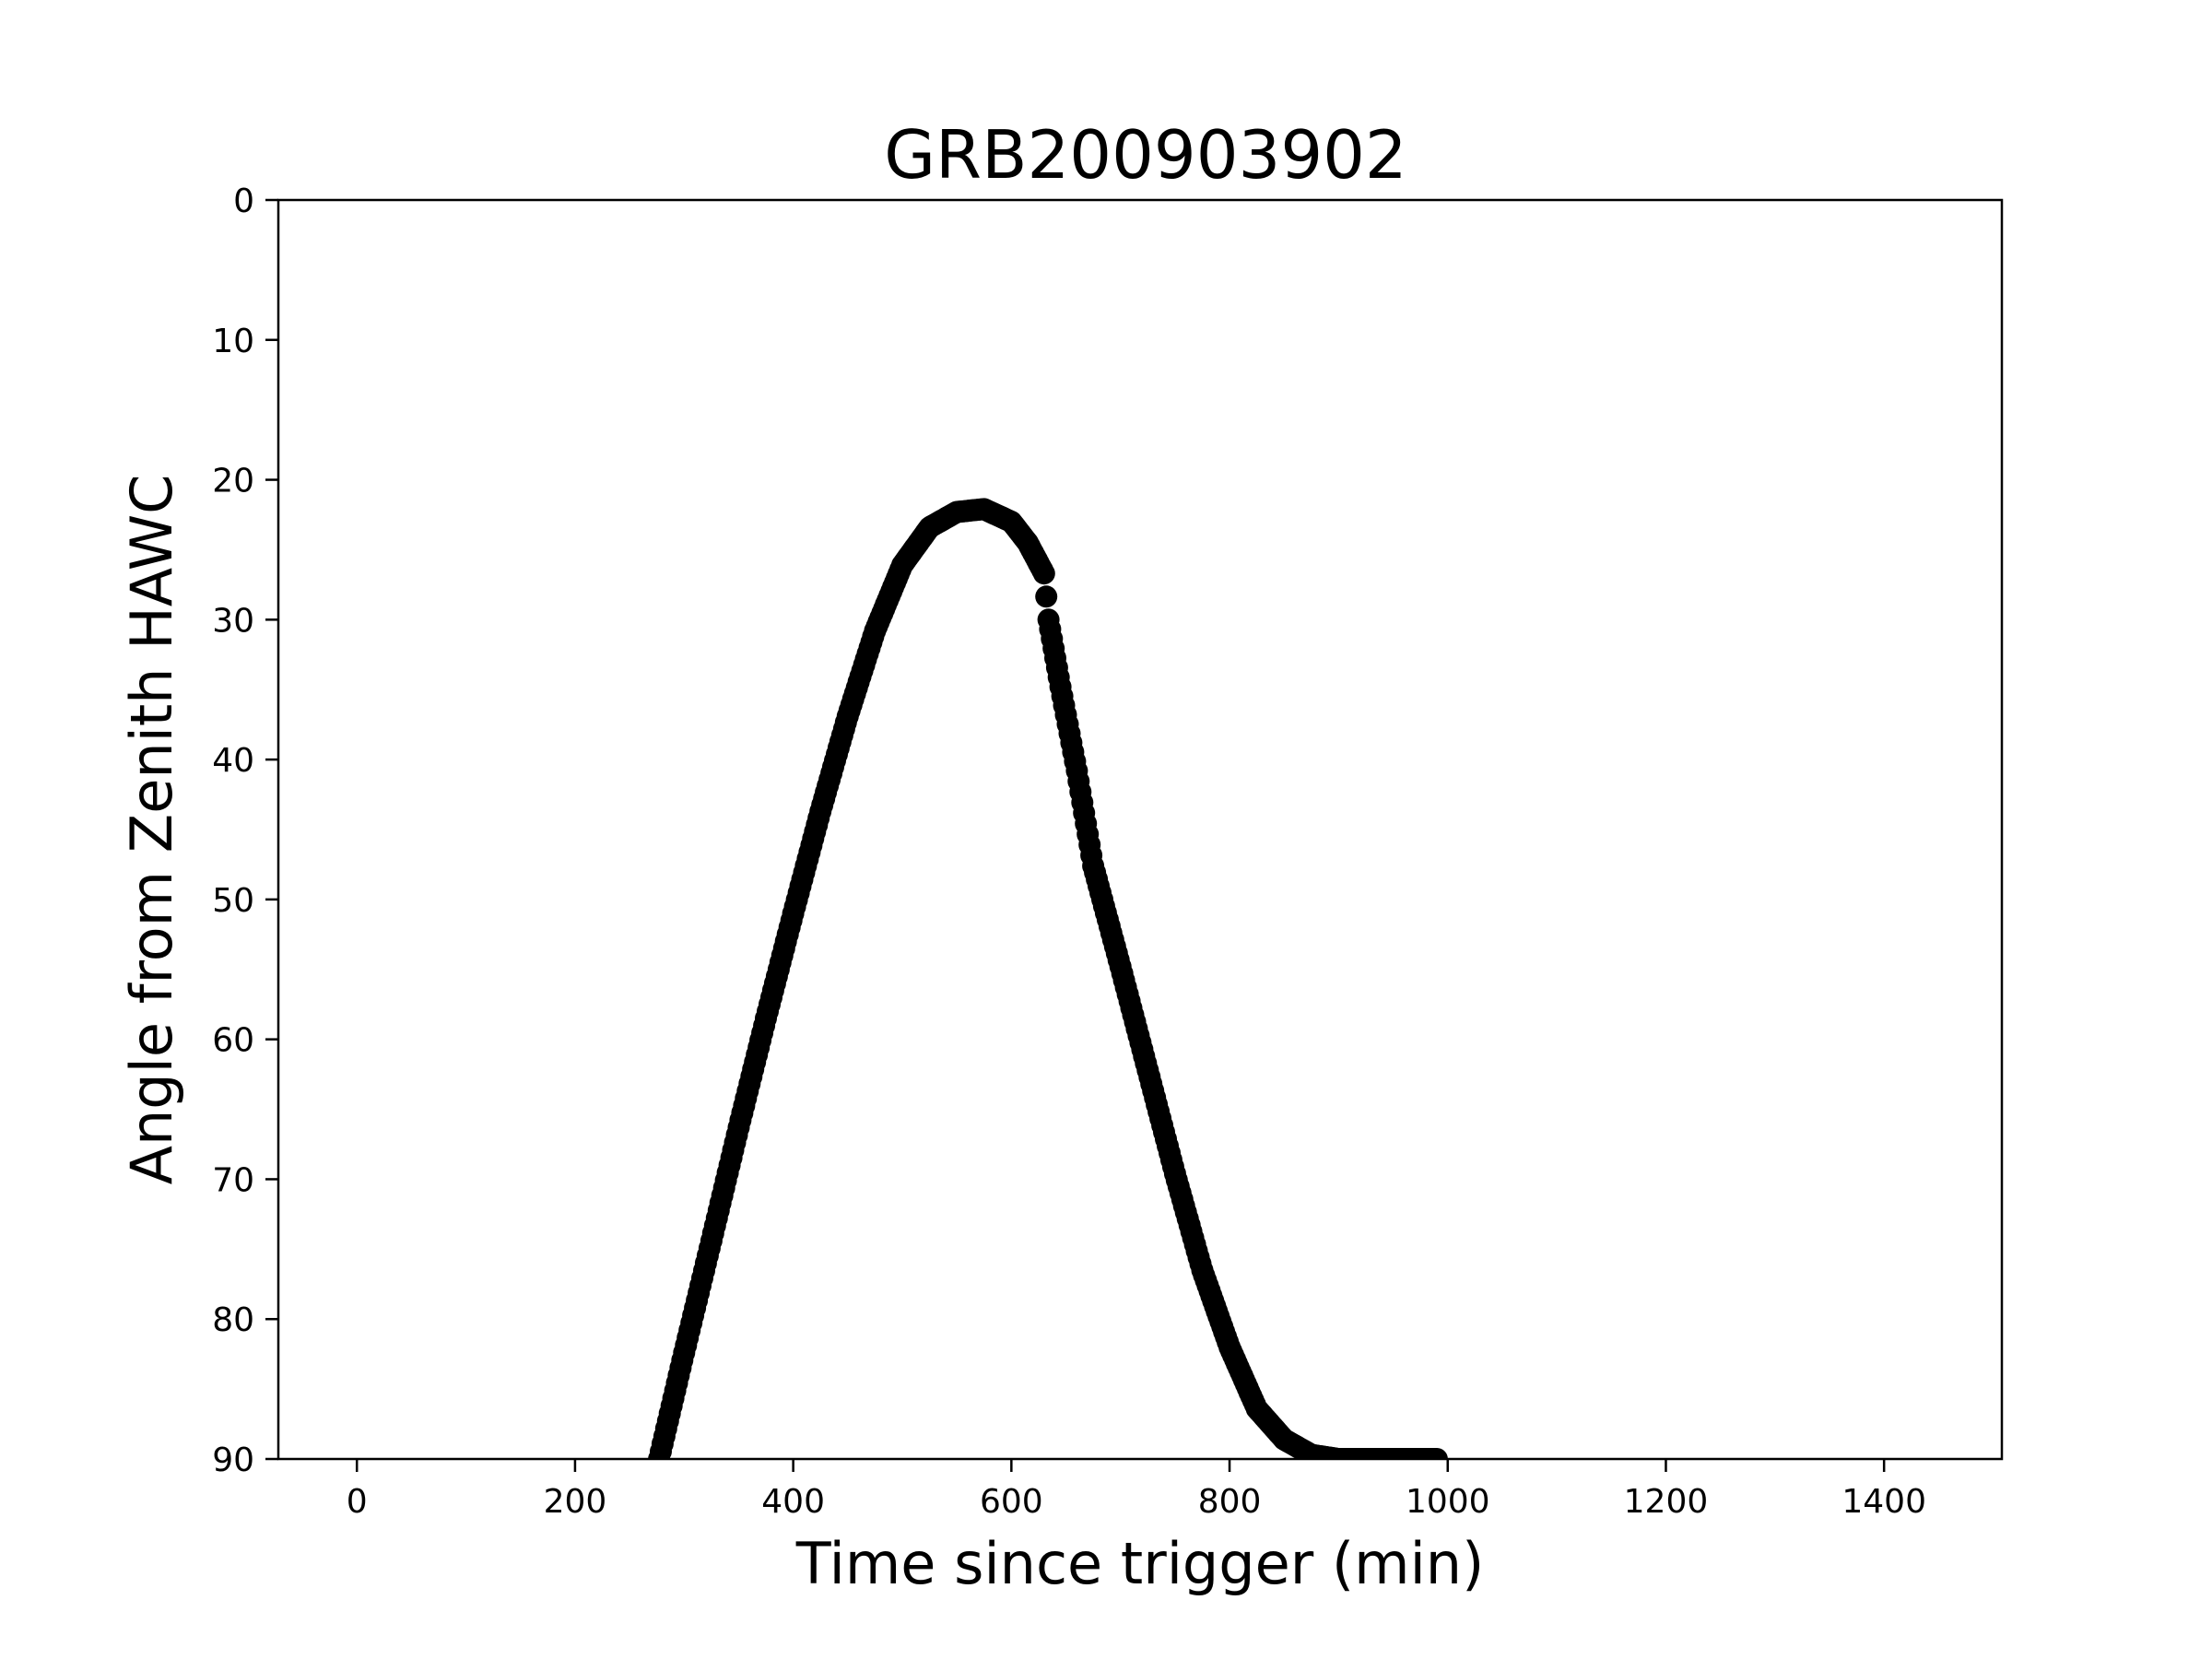 Image resolution: width=2212 pixels, height=1659 pixels. What do you see at coordinates (233, 1460) in the screenshot?
I see `y-tick-label: 90` at bounding box center [233, 1460].